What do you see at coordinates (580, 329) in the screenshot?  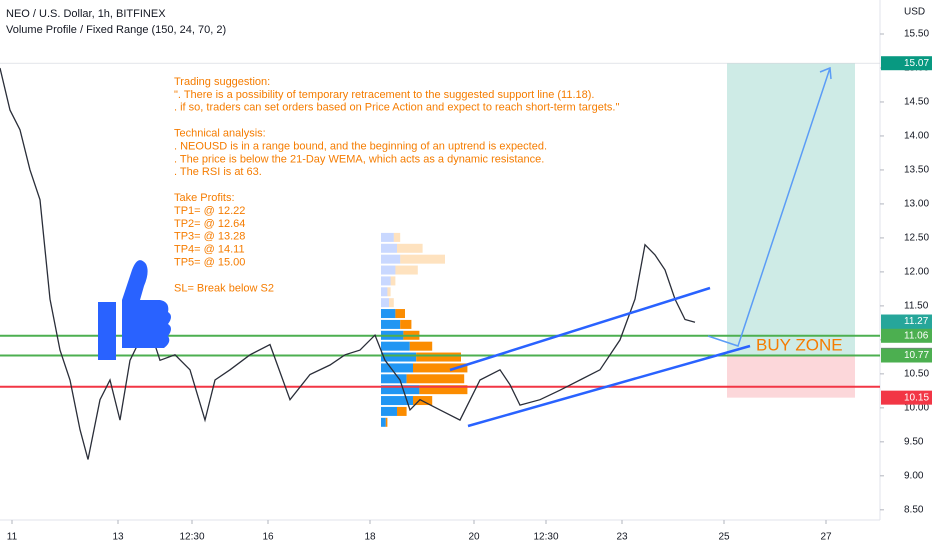 I see `channel-top` at bounding box center [580, 329].